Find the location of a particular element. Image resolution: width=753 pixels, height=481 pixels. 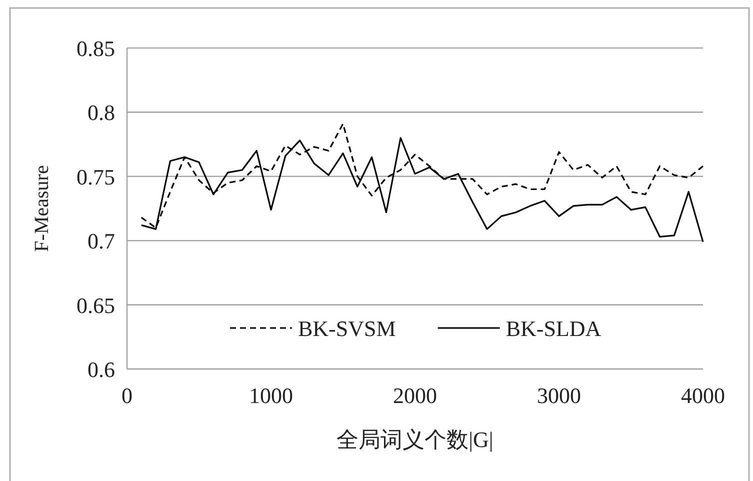

legend-label: BK-SVSM is located at coordinates (347, 328).